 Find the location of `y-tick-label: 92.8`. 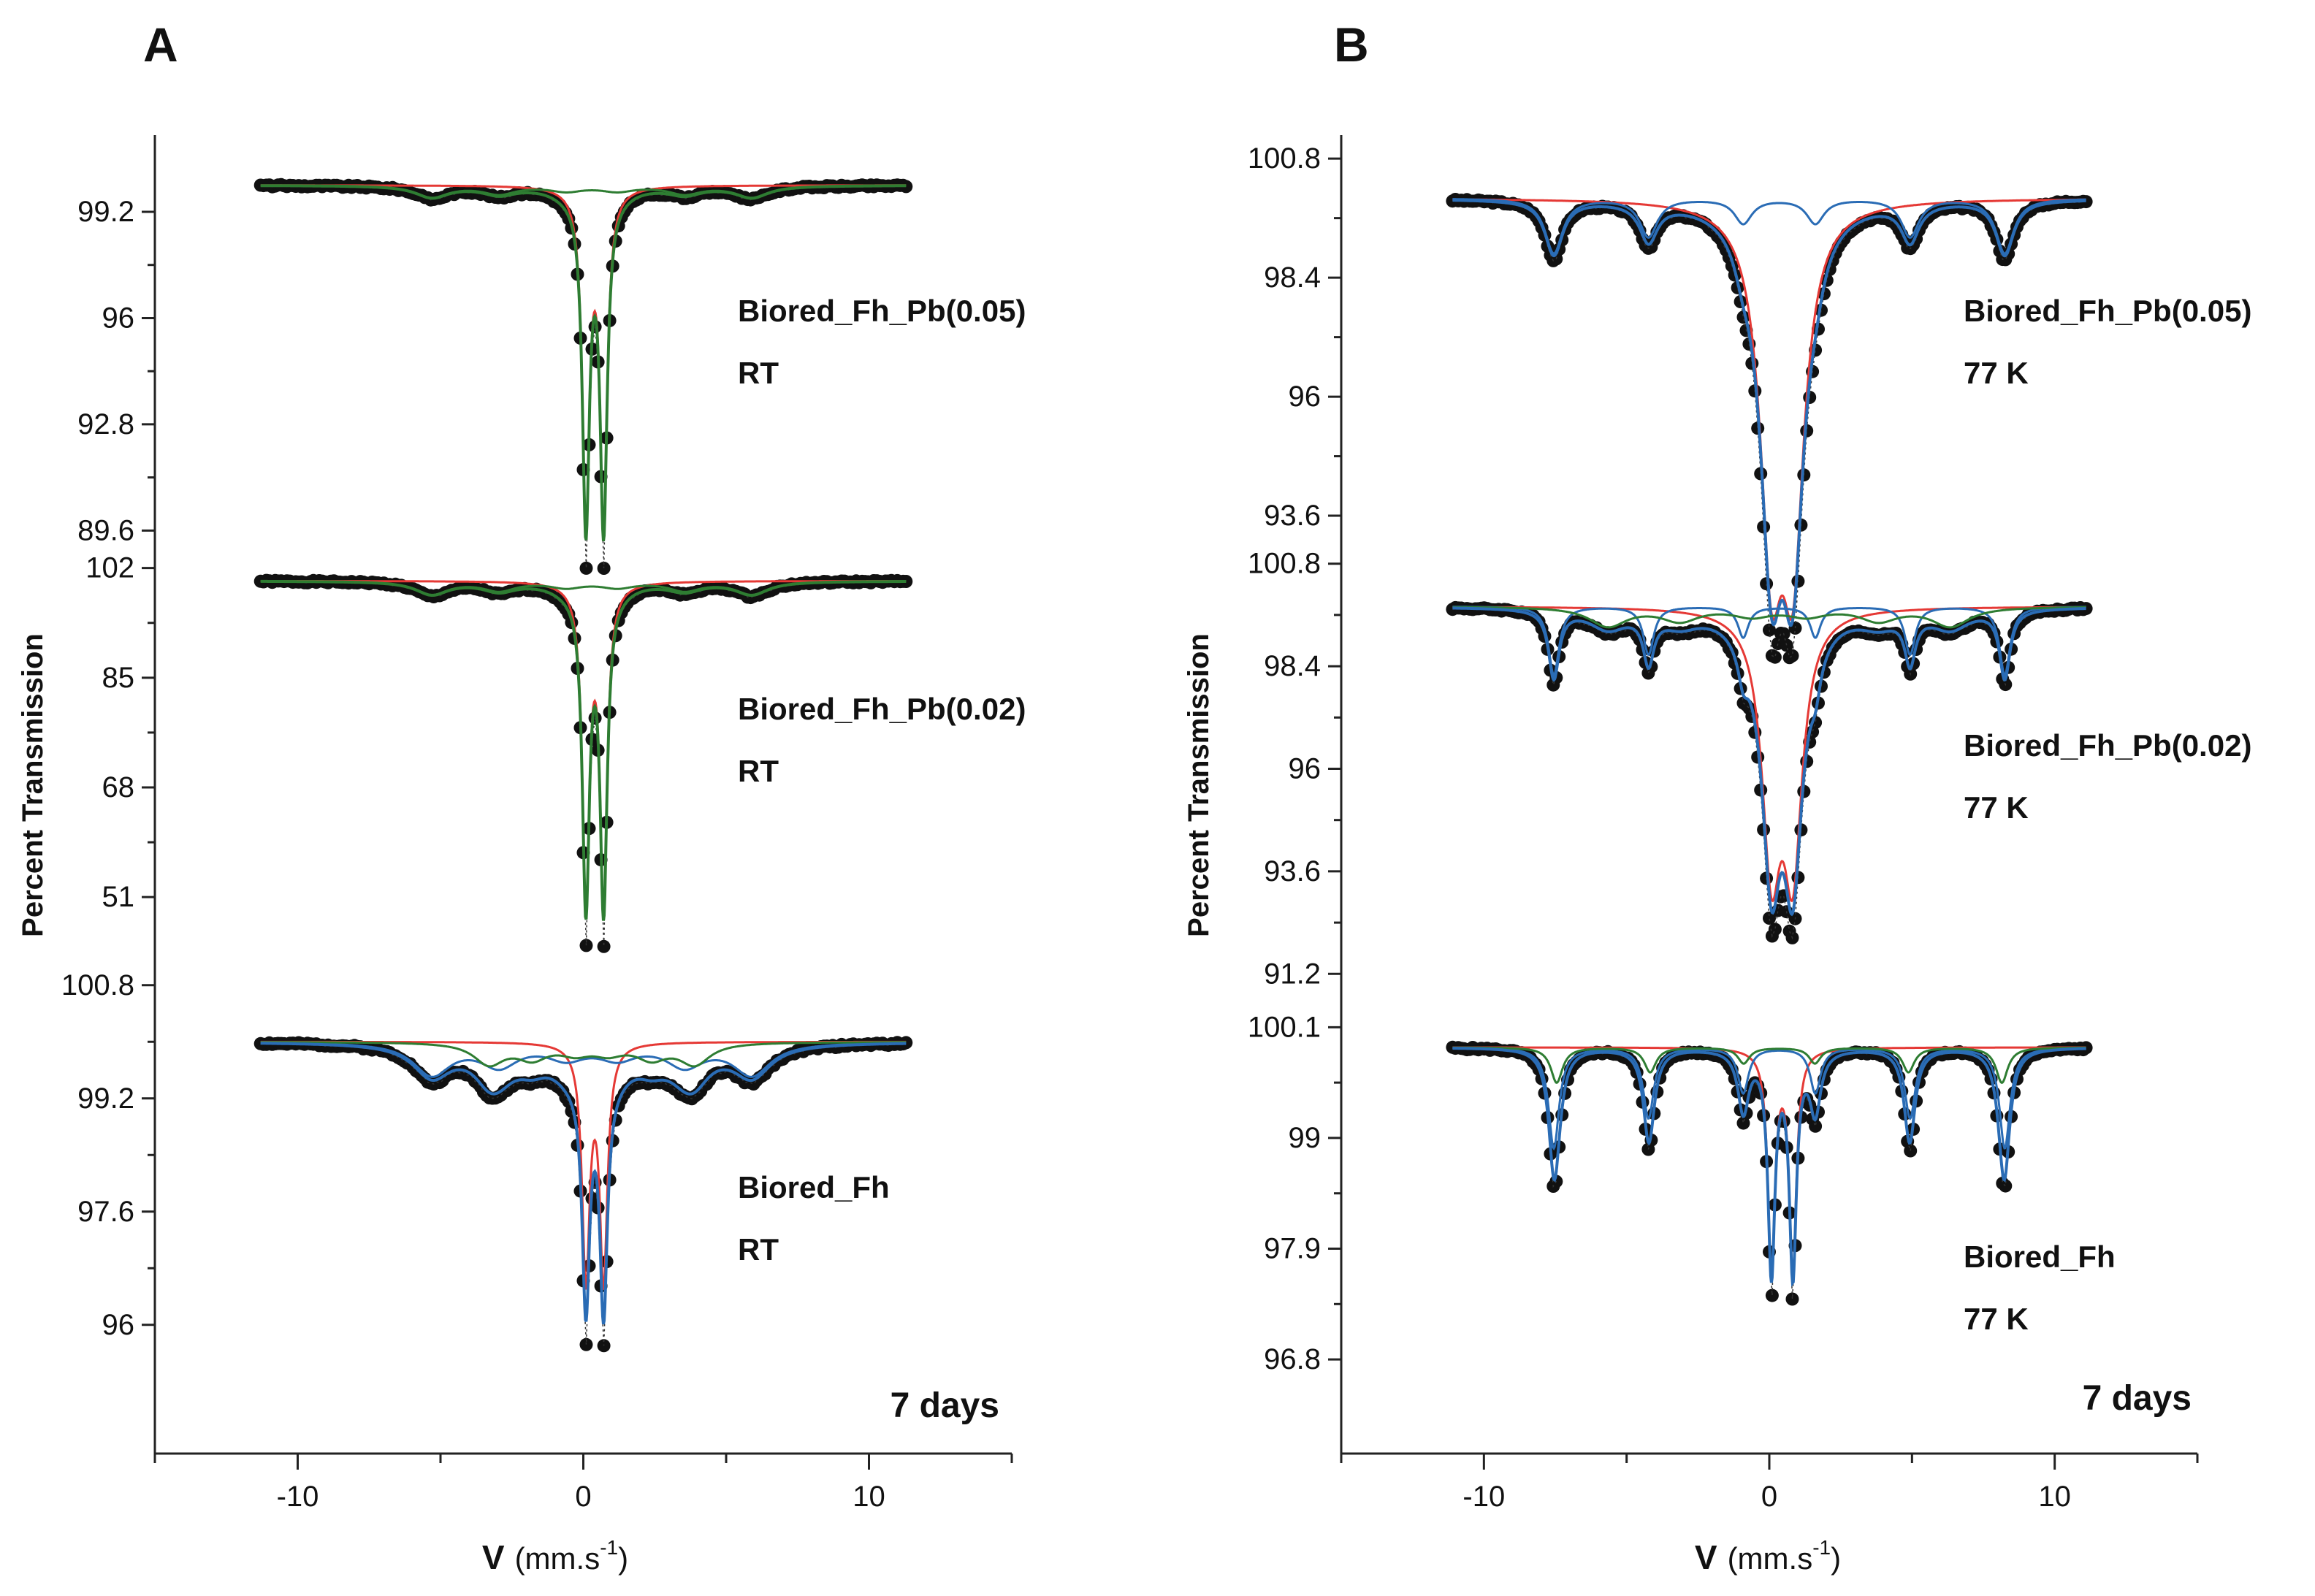

y-tick-label: 92.8 is located at coordinates (105, 424).